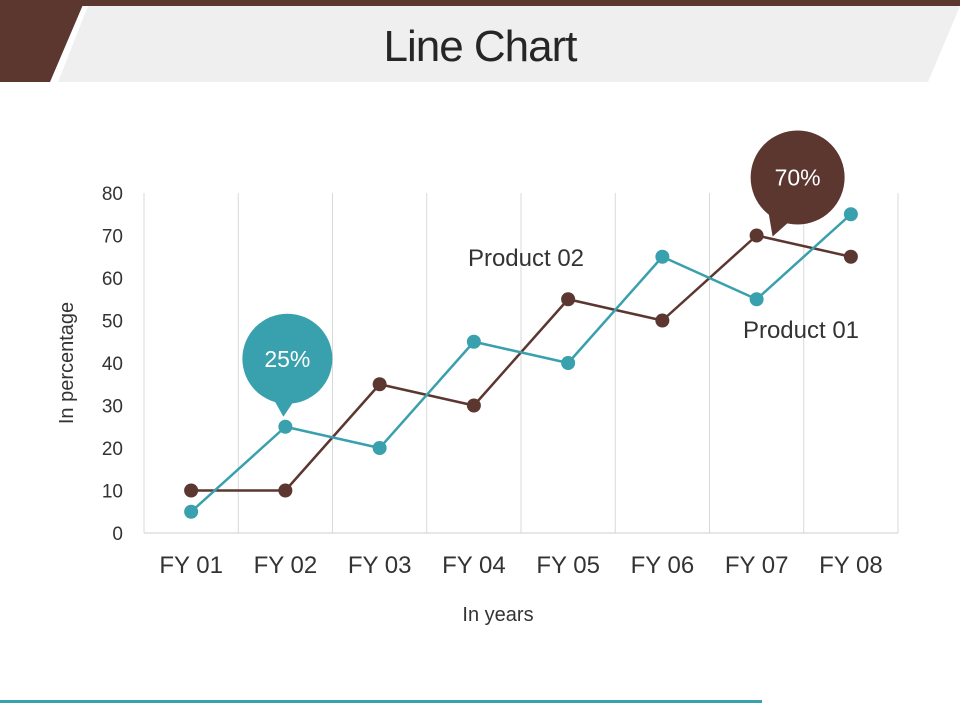  I want to click on header-brown-wedge, so click(42, 41).